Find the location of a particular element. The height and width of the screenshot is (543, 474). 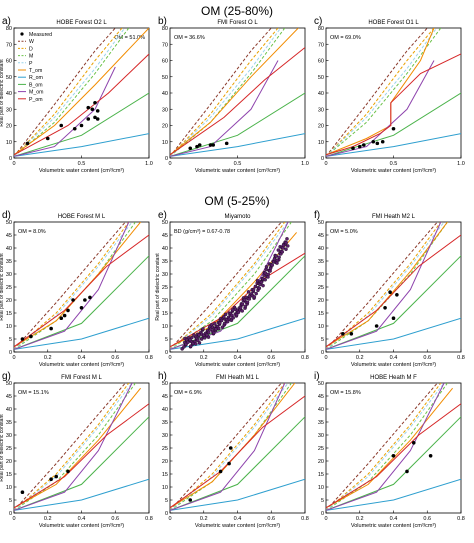

y-tick-label: 15 is located at coordinates (165, 314).